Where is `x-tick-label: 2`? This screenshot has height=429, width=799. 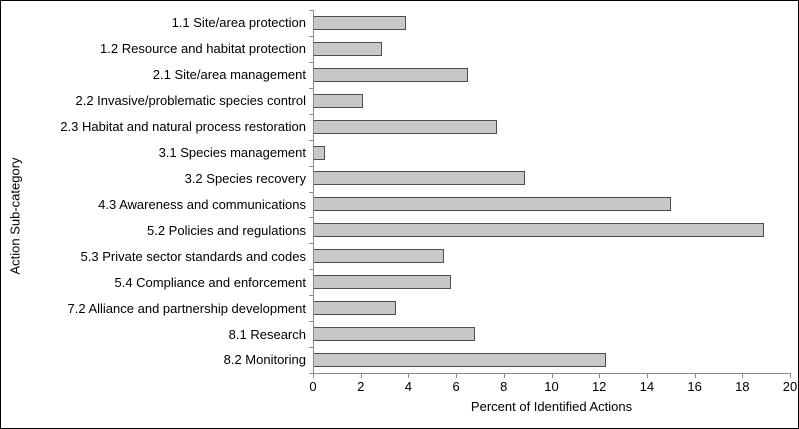
x-tick-label: 2 is located at coordinates (361, 386).